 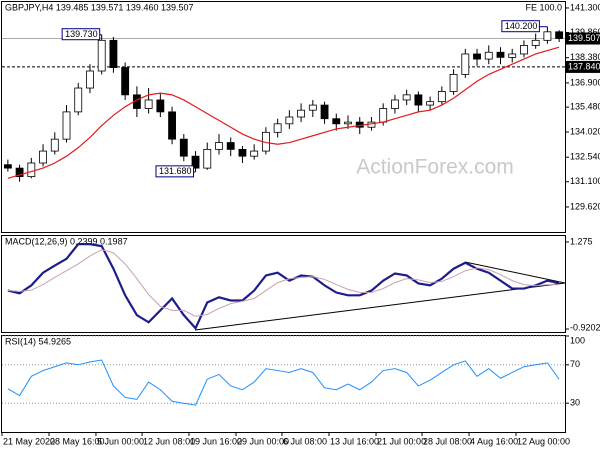 I want to click on y-tick-label: 134.020, so click(x=585, y=131).